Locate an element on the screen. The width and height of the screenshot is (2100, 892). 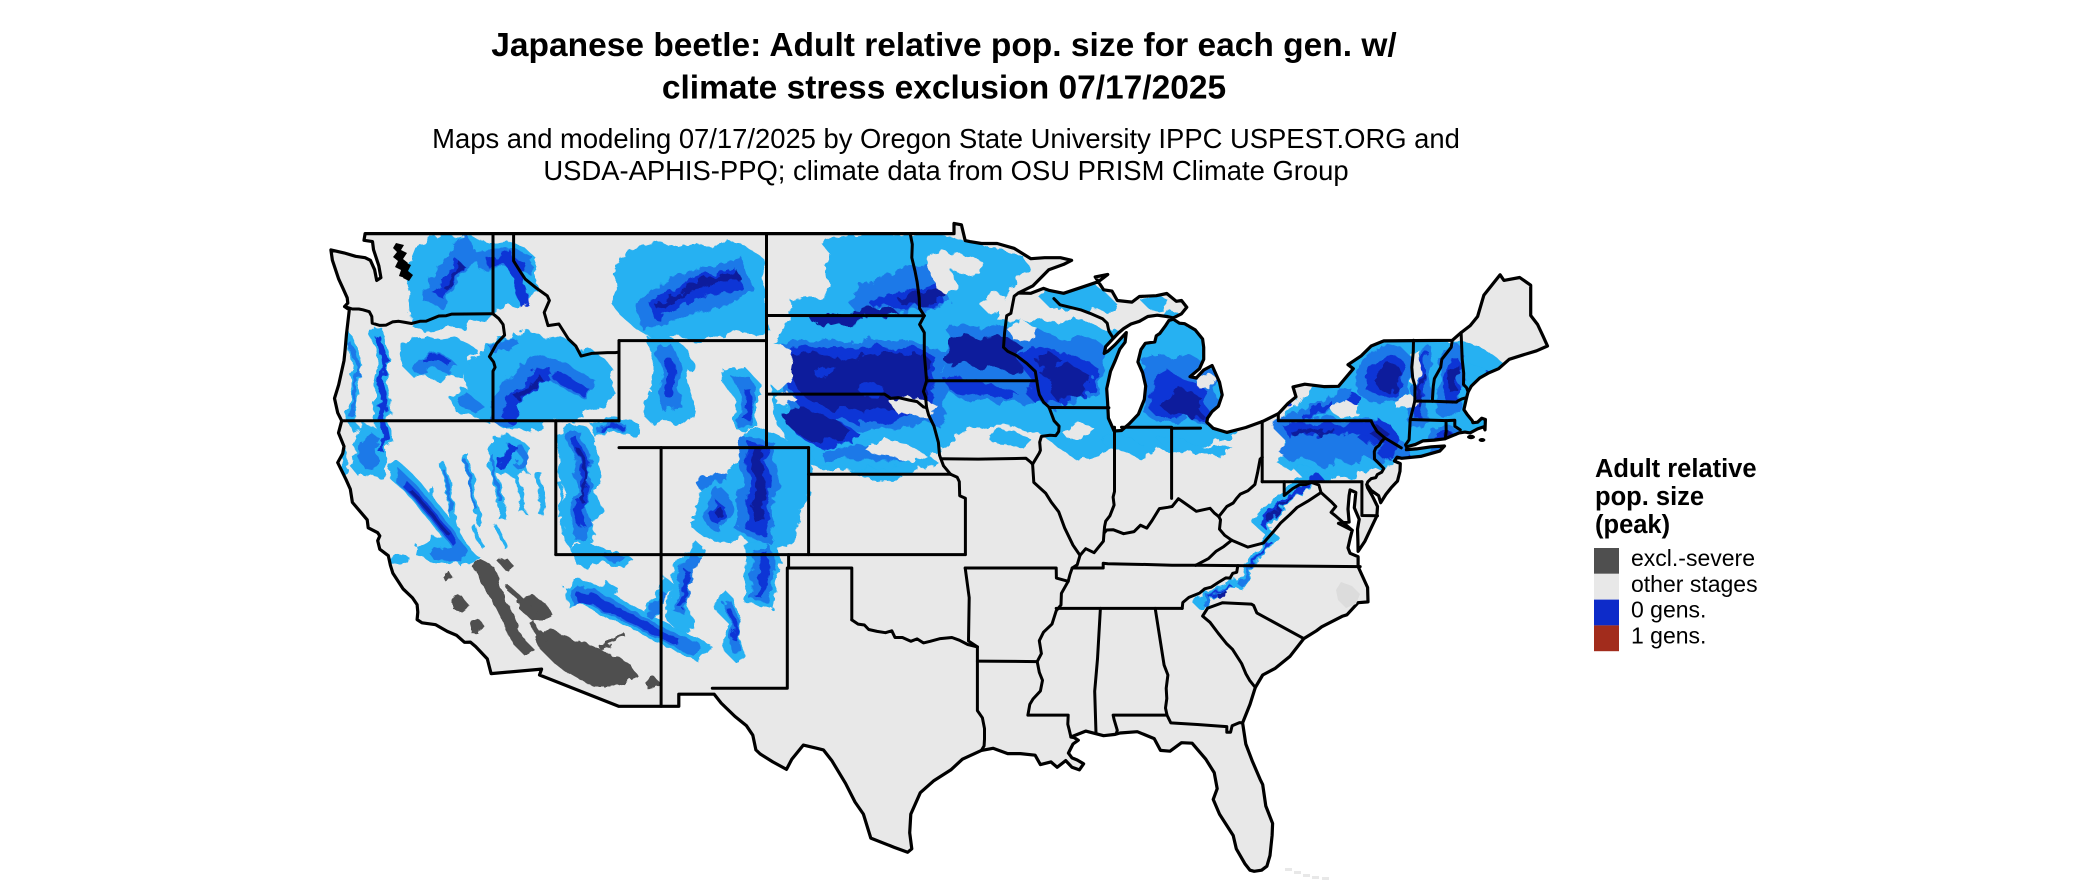
svg-text: other stages is located at coordinates (1694, 584).